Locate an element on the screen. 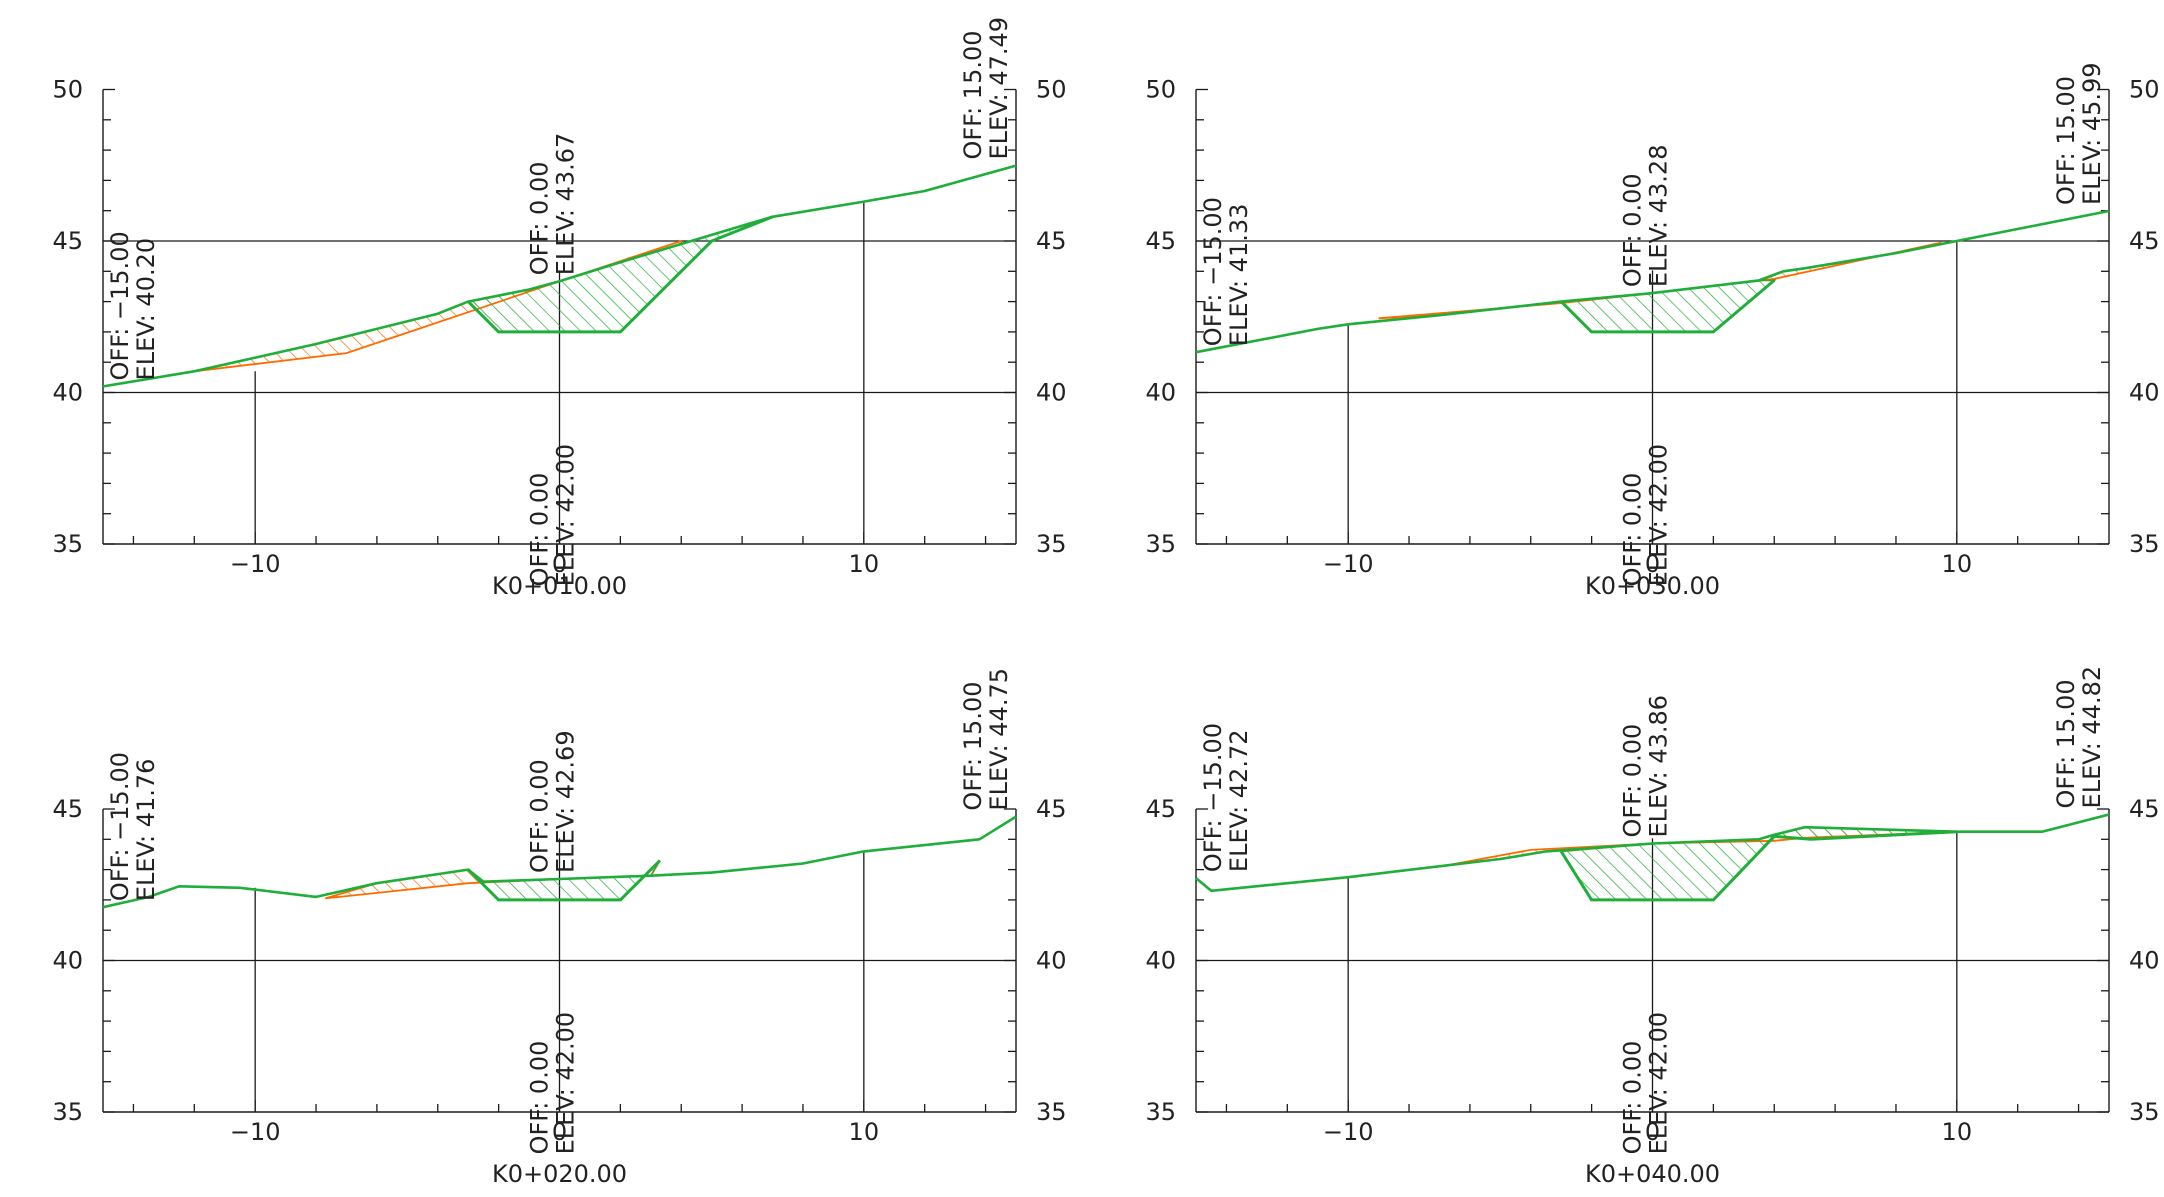 Image resolution: width=2164 pixels, height=1197 pixels. left-label-elev: ELEV: 40.20 is located at coordinates (146, 309).